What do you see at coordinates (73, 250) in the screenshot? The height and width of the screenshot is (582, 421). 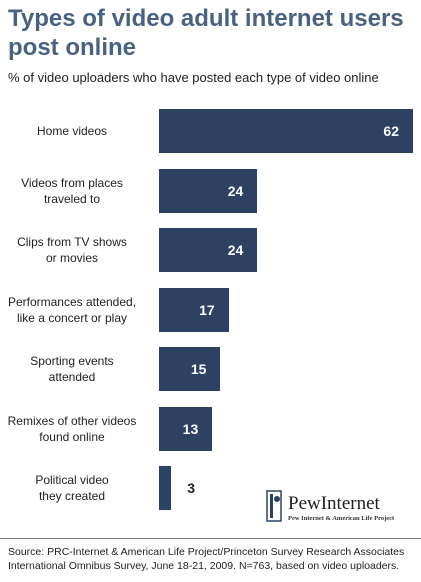 I see `category-label: Clips from TV shows or movies` at bounding box center [73, 250].